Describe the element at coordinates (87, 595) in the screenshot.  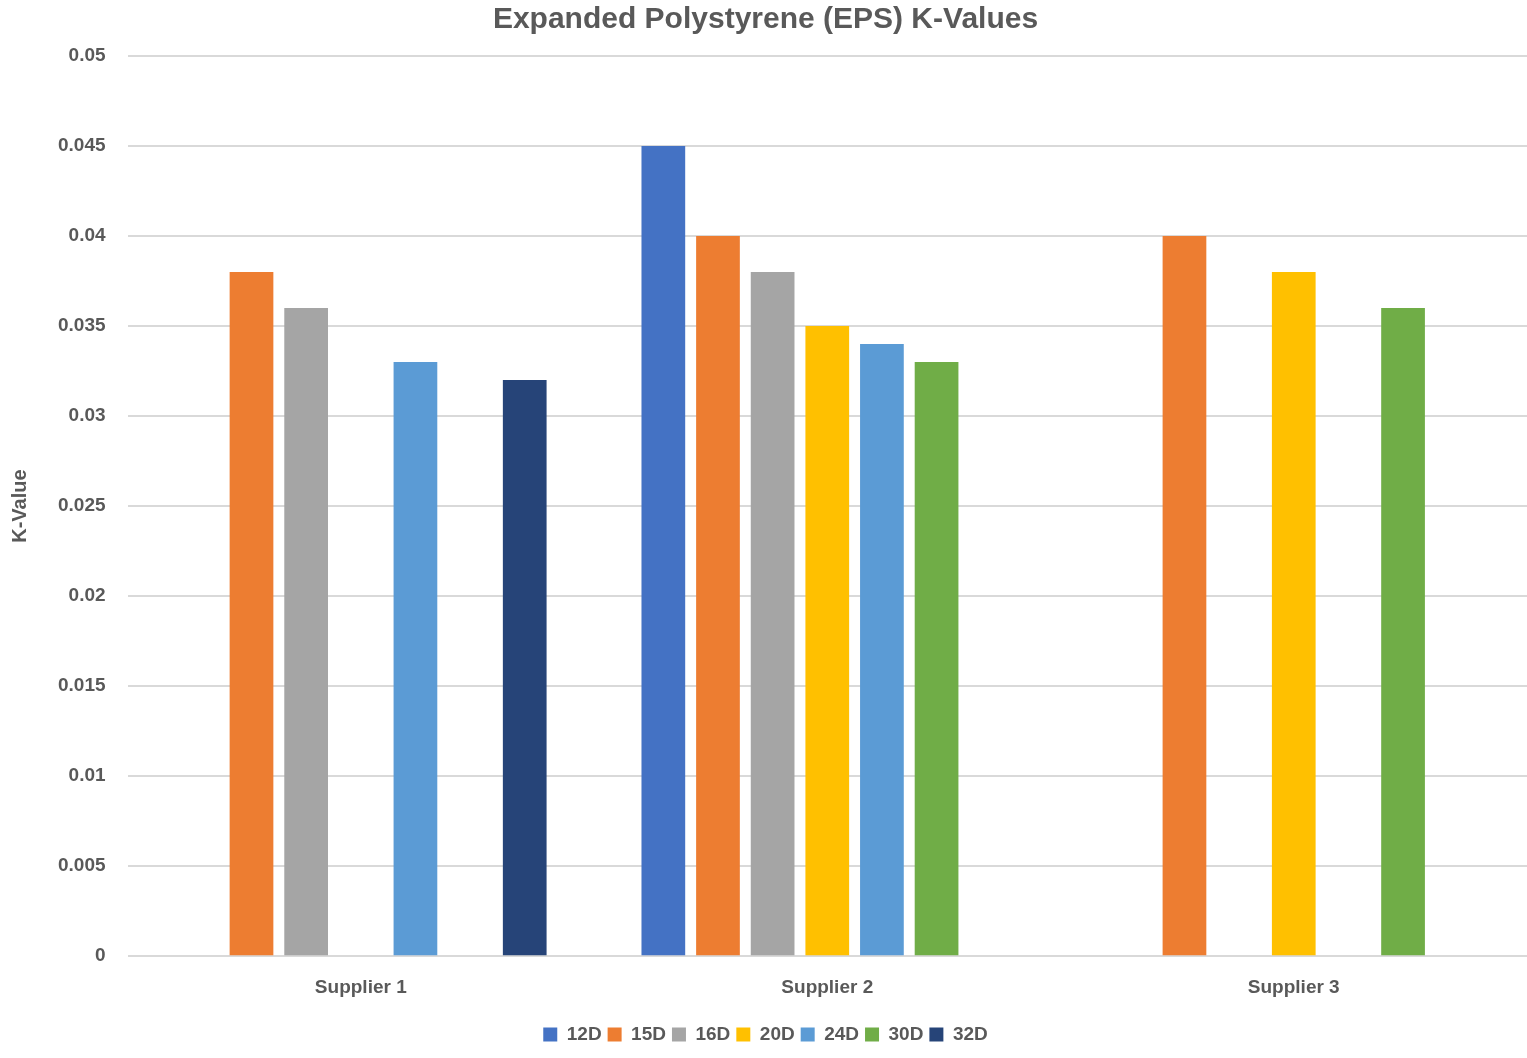
I see `y-tick-label: 0.02` at that location.